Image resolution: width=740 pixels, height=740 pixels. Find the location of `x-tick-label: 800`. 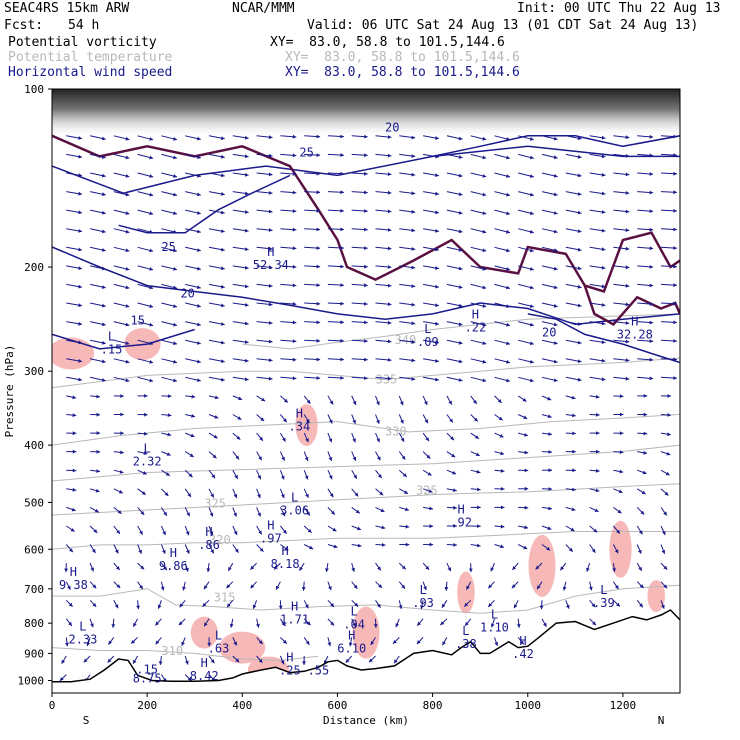

x-tick-label: 800 is located at coordinates (433, 705).